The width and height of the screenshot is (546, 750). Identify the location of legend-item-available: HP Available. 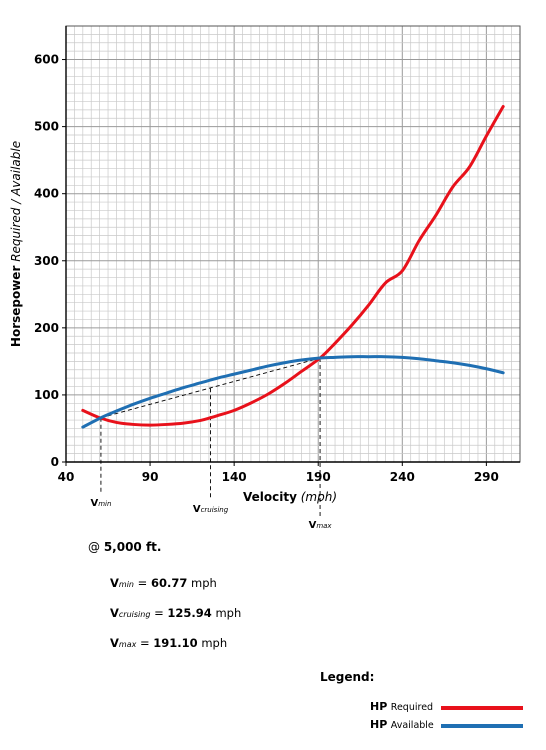
(402, 724).